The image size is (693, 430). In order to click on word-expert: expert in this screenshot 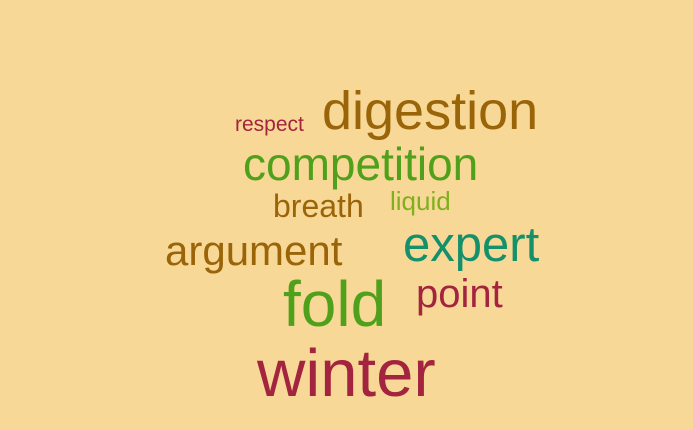, I will do `click(471, 245)`.